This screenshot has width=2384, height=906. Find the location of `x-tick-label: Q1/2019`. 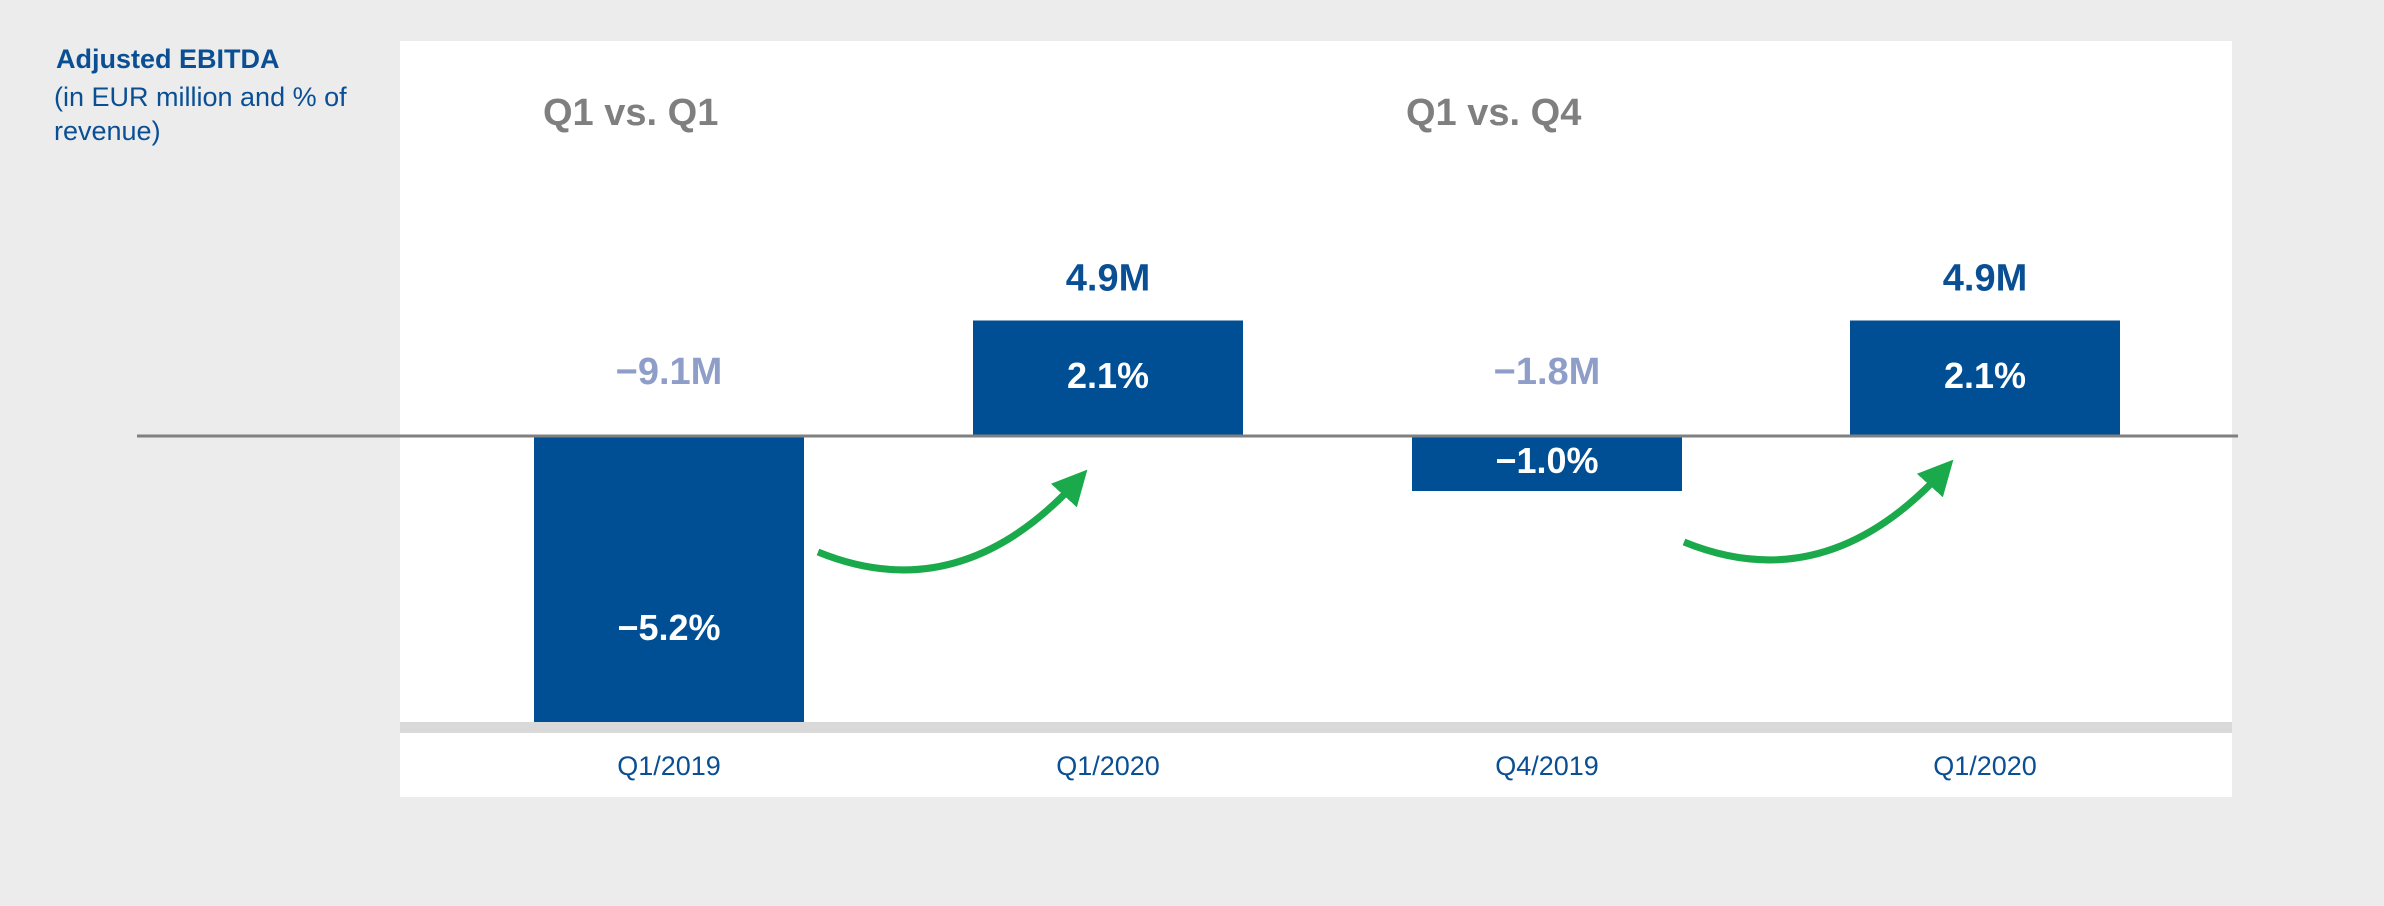

x-tick-label: Q1/2019 is located at coordinates (669, 766).